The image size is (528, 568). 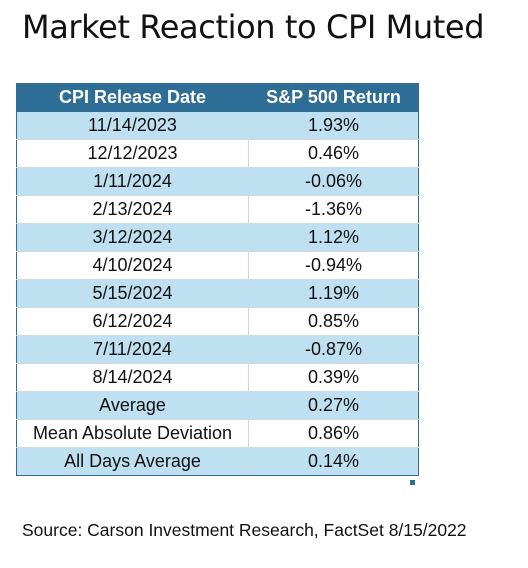 I want to click on table-header-row: CPI Release Date S&P 500 Return, so click(x=217, y=97).